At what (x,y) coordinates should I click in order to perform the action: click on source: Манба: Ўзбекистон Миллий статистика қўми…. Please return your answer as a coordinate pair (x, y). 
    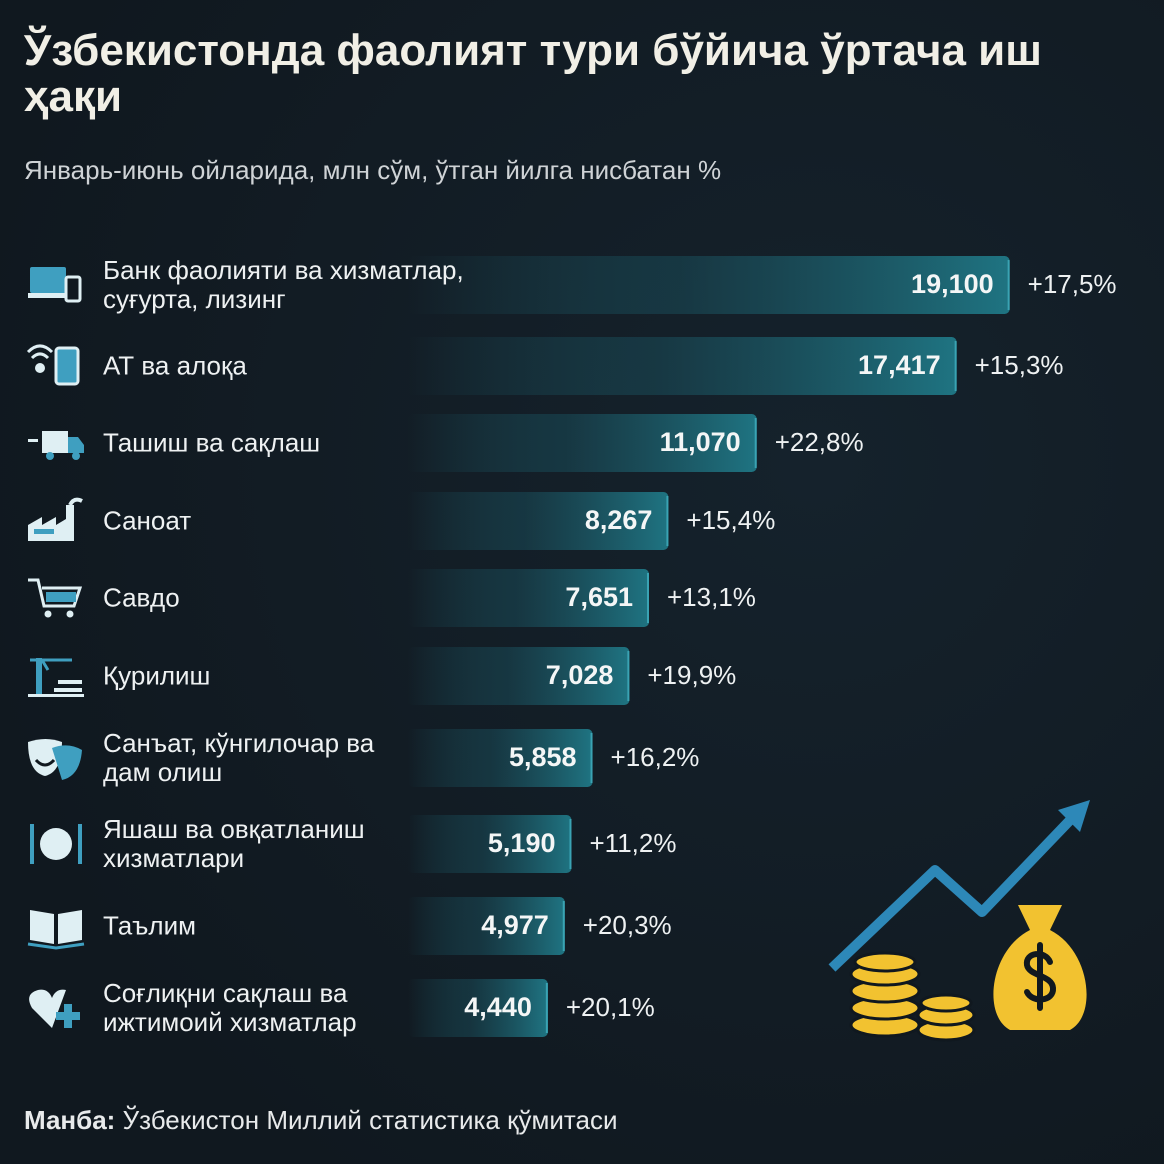
    Looking at the image, I should click on (321, 1120).